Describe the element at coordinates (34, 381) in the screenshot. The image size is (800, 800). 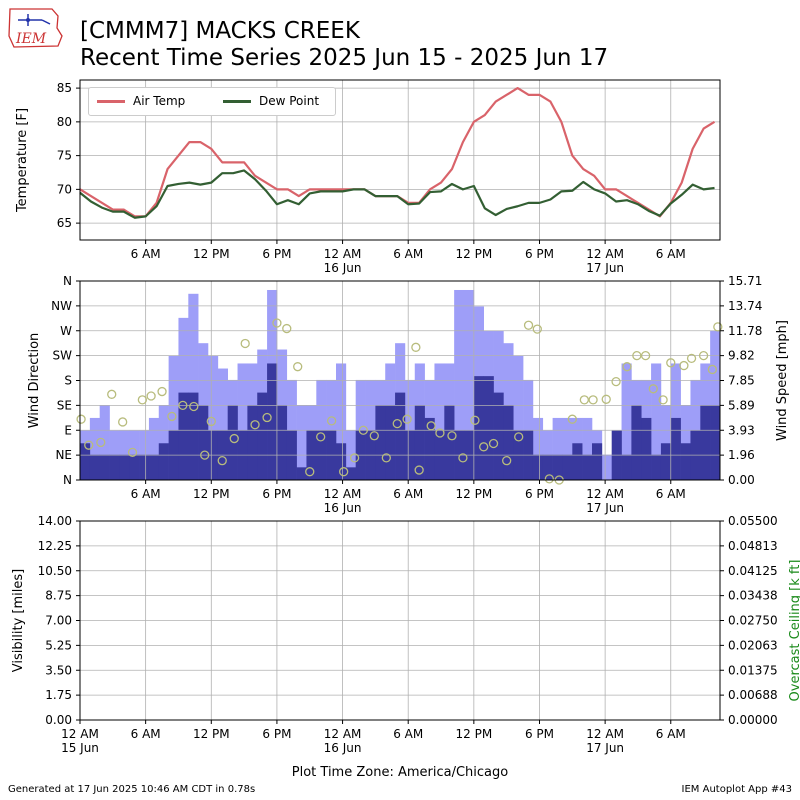
I see `wind-direction-axis-label: Wind Direction` at that location.